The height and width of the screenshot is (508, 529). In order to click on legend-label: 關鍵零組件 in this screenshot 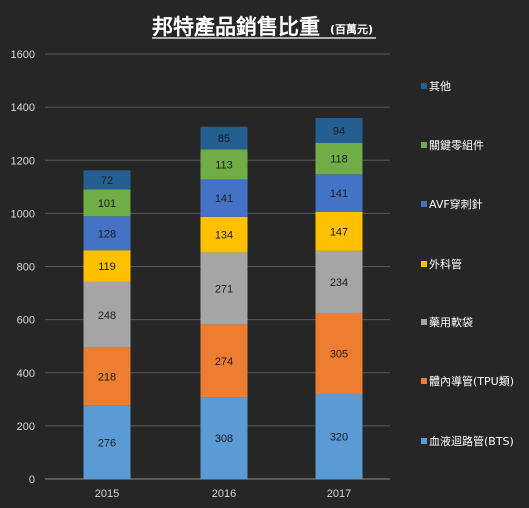, I will do `click(456, 145)`.